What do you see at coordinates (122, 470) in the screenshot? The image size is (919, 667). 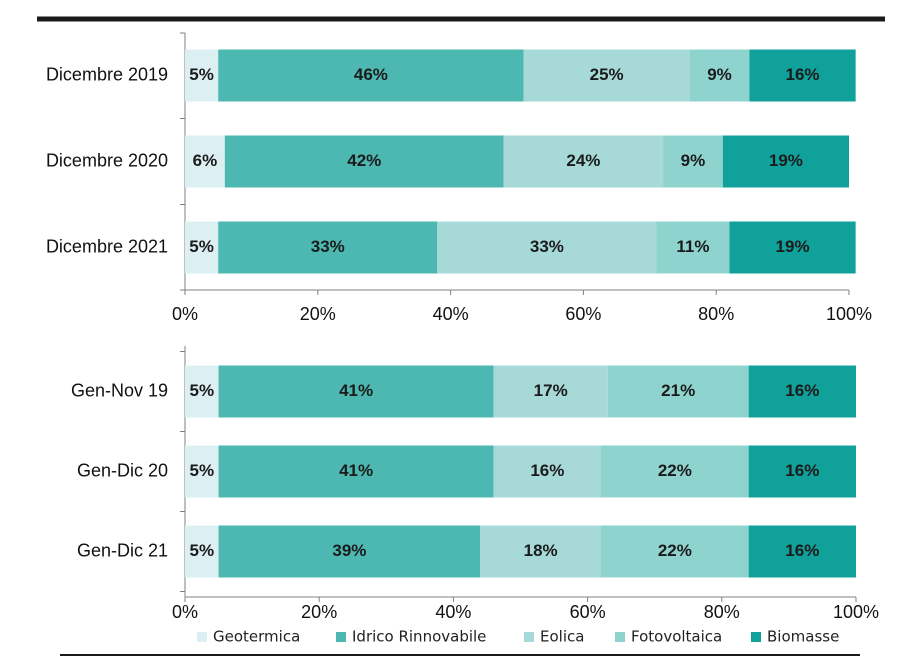 I see `category-label: Gen-Dic 20` at bounding box center [122, 470].